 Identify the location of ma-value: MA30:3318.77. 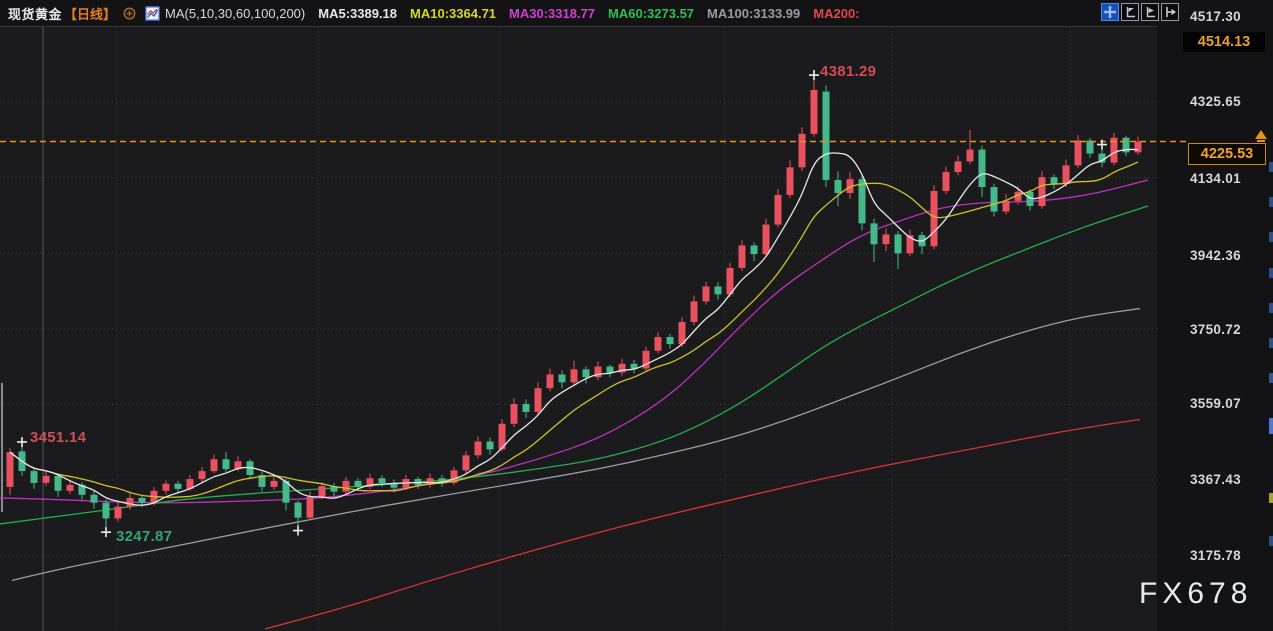
(552, 13).